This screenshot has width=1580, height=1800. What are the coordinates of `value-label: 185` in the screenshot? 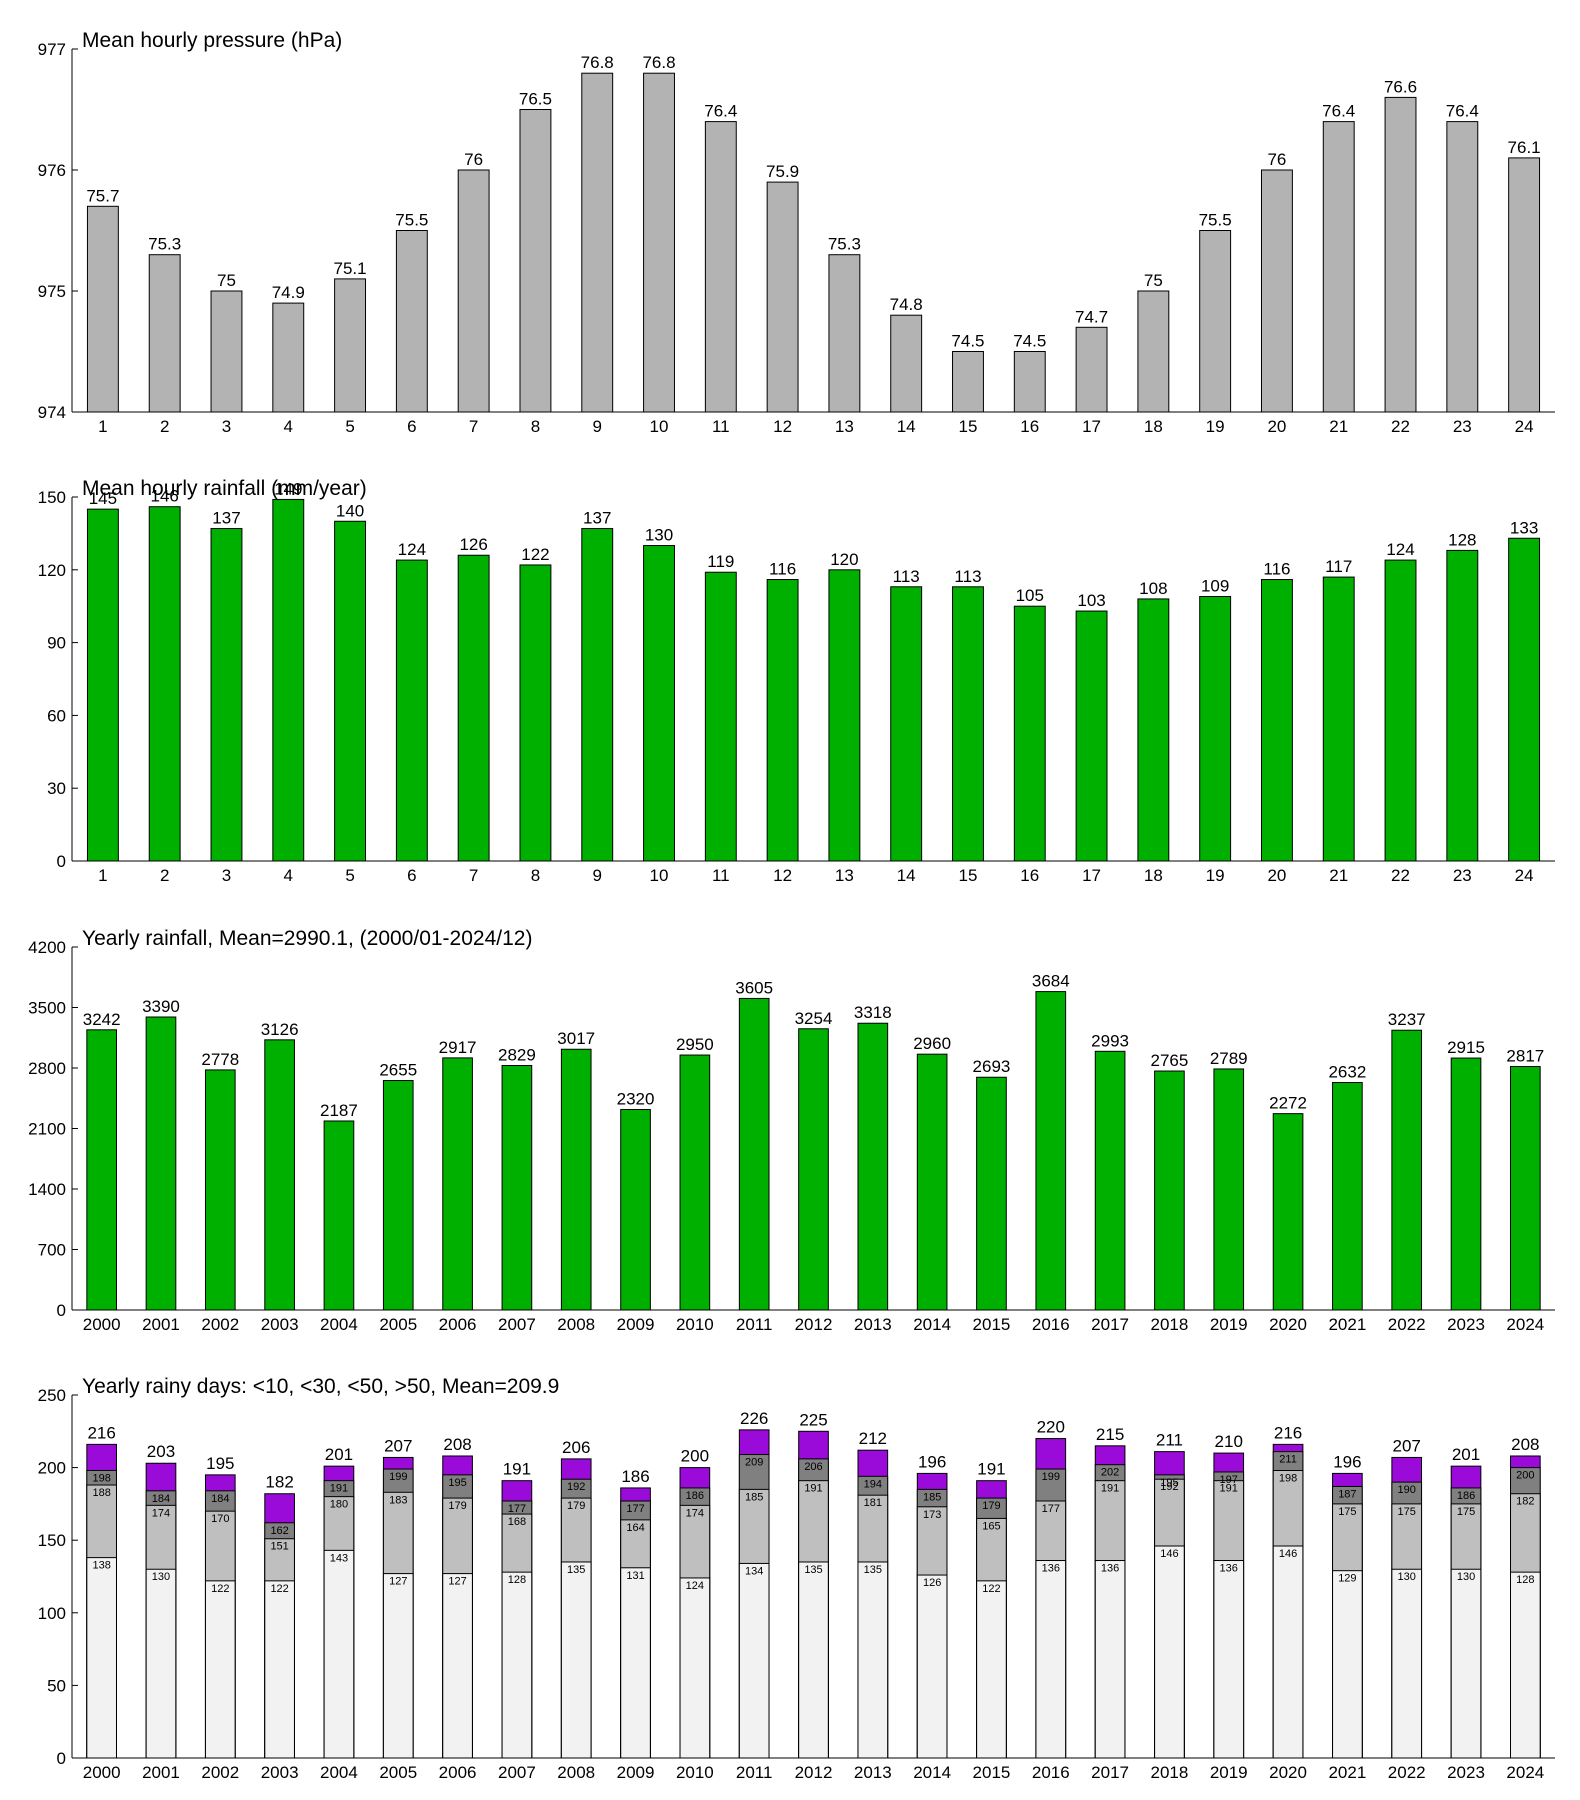 It's located at (932, 1497).